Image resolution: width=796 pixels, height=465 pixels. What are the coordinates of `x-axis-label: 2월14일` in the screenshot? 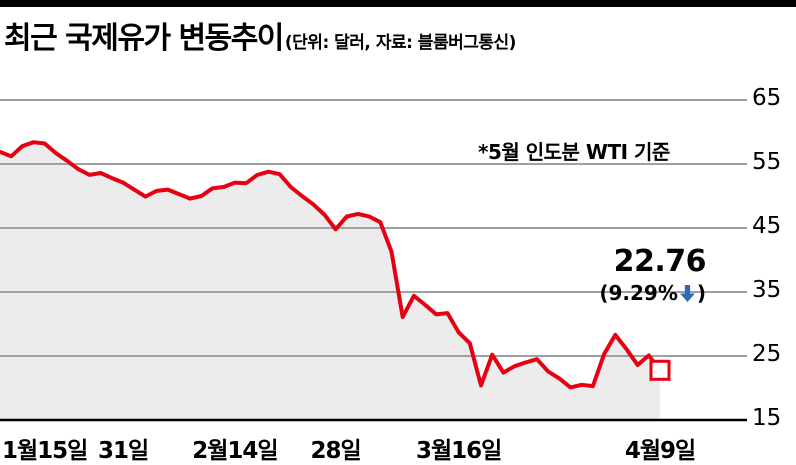 It's located at (235, 451).